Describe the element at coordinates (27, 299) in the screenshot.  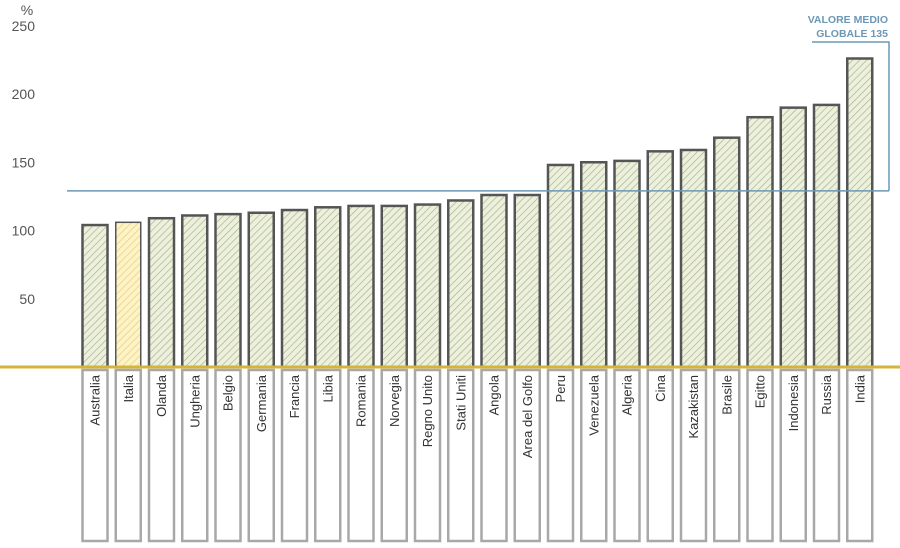
I see `y-tick-label: 50` at that location.